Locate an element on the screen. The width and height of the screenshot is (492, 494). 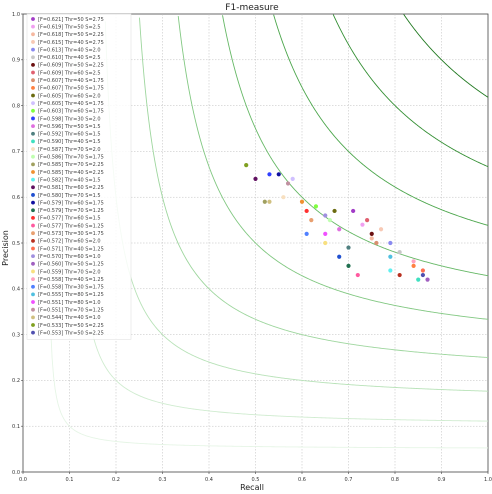
legend-entry: [F=0.615] Thr=40 S=2.75 is located at coordinates (71, 43).